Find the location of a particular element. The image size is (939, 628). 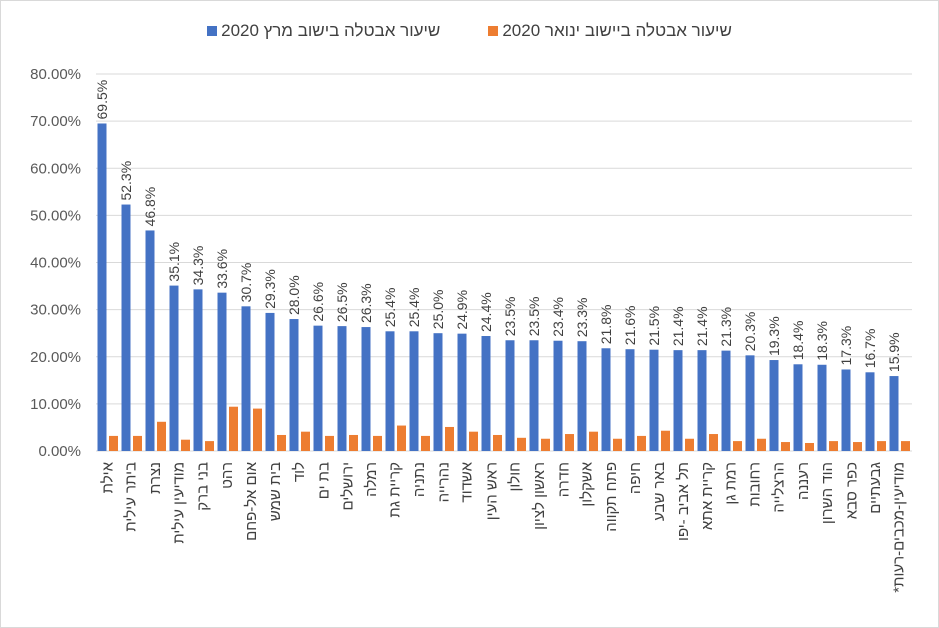

data-label: 17.3% is located at coordinates (846, 346).